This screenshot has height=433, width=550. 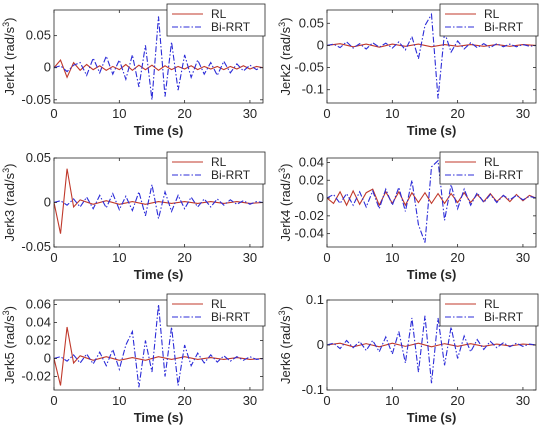 I want to click on y-tick-label: 0.02, so click(x=38, y=340).